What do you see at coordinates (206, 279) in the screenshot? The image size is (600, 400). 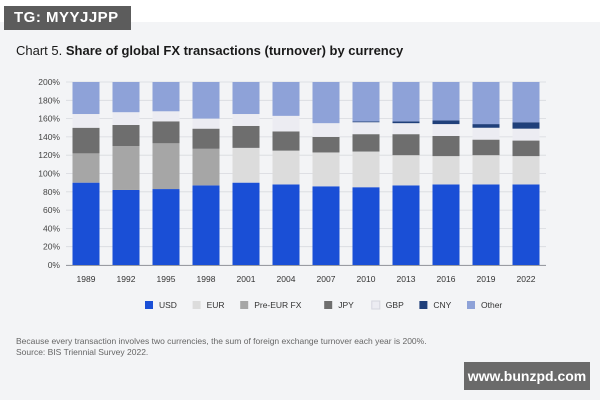 I see `x-tick-label: 1998` at bounding box center [206, 279].